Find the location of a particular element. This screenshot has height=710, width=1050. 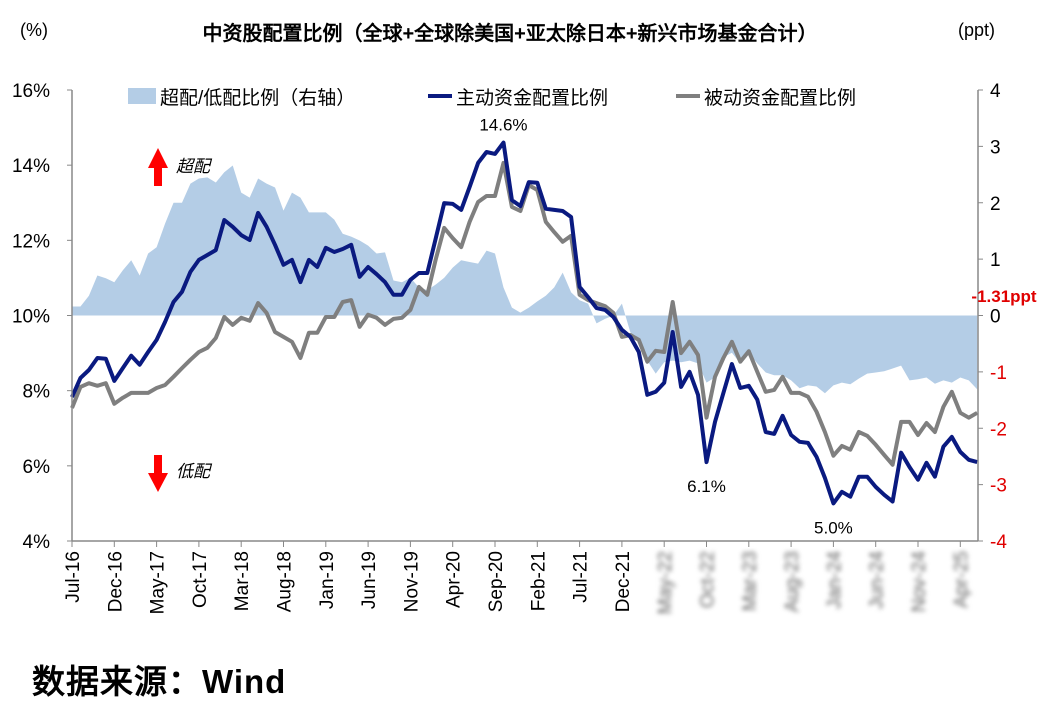

x-tick-label: May-17 is located at coordinates (158, 582).